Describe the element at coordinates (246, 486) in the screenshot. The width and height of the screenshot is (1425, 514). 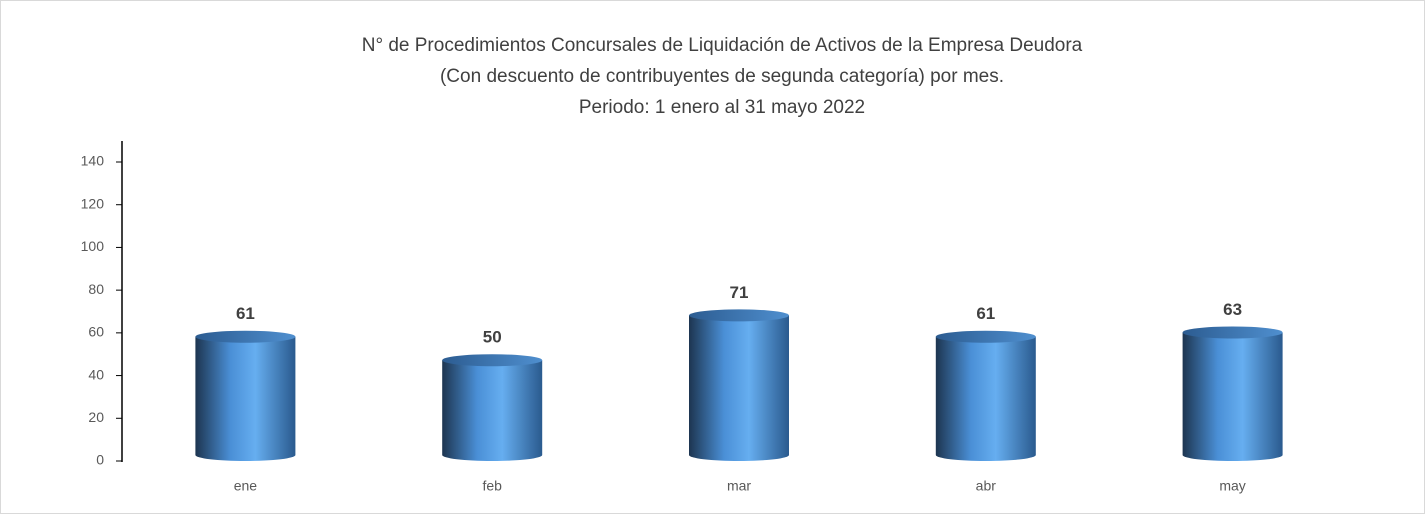
I see `x-tick-label: ene` at that location.